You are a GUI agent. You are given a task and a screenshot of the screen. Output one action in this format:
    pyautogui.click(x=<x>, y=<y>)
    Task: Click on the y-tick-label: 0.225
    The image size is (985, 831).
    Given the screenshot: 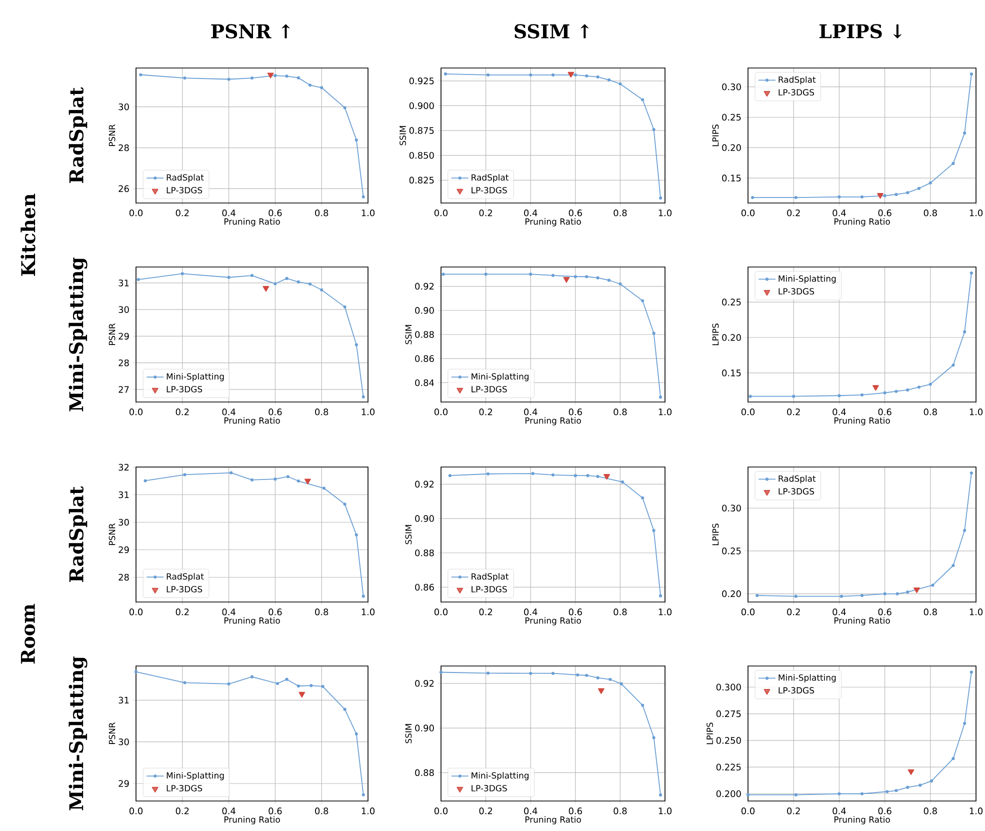 What is the action you would take?
    pyautogui.click(x=728, y=767)
    